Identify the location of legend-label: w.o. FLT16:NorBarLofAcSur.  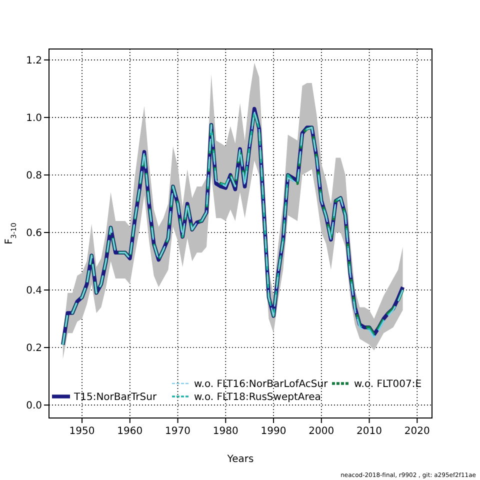
(261, 384).